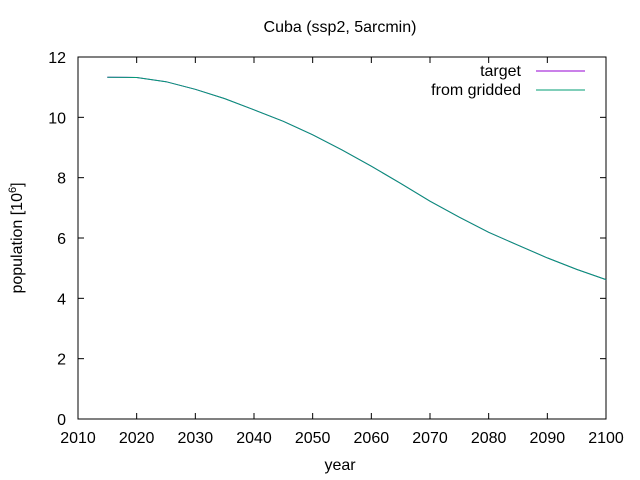  What do you see at coordinates (372, 438) in the screenshot?
I see `x-tick-label: 2060` at bounding box center [372, 438].